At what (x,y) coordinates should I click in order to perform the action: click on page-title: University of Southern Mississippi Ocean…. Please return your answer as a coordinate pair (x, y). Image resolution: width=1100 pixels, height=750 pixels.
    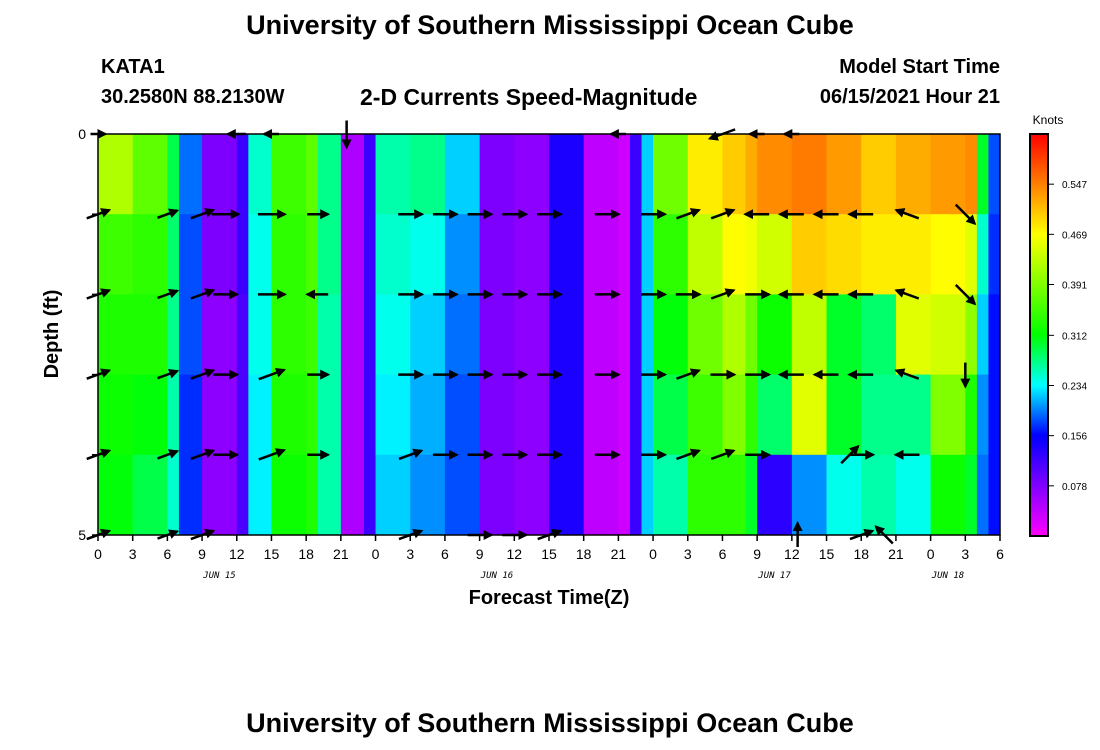
    Looking at the image, I should click on (550, 25).